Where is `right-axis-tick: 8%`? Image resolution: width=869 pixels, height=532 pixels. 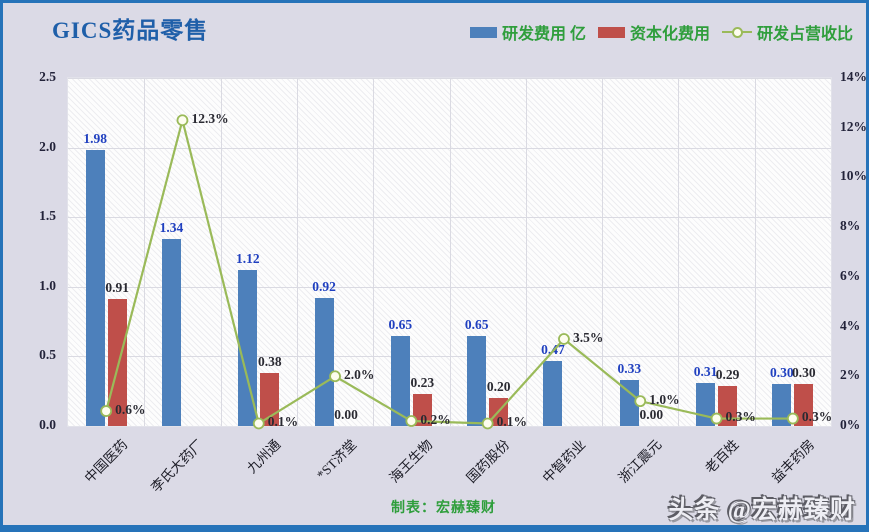
right-axis-tick: 8% is located at coordinates (850, 226).